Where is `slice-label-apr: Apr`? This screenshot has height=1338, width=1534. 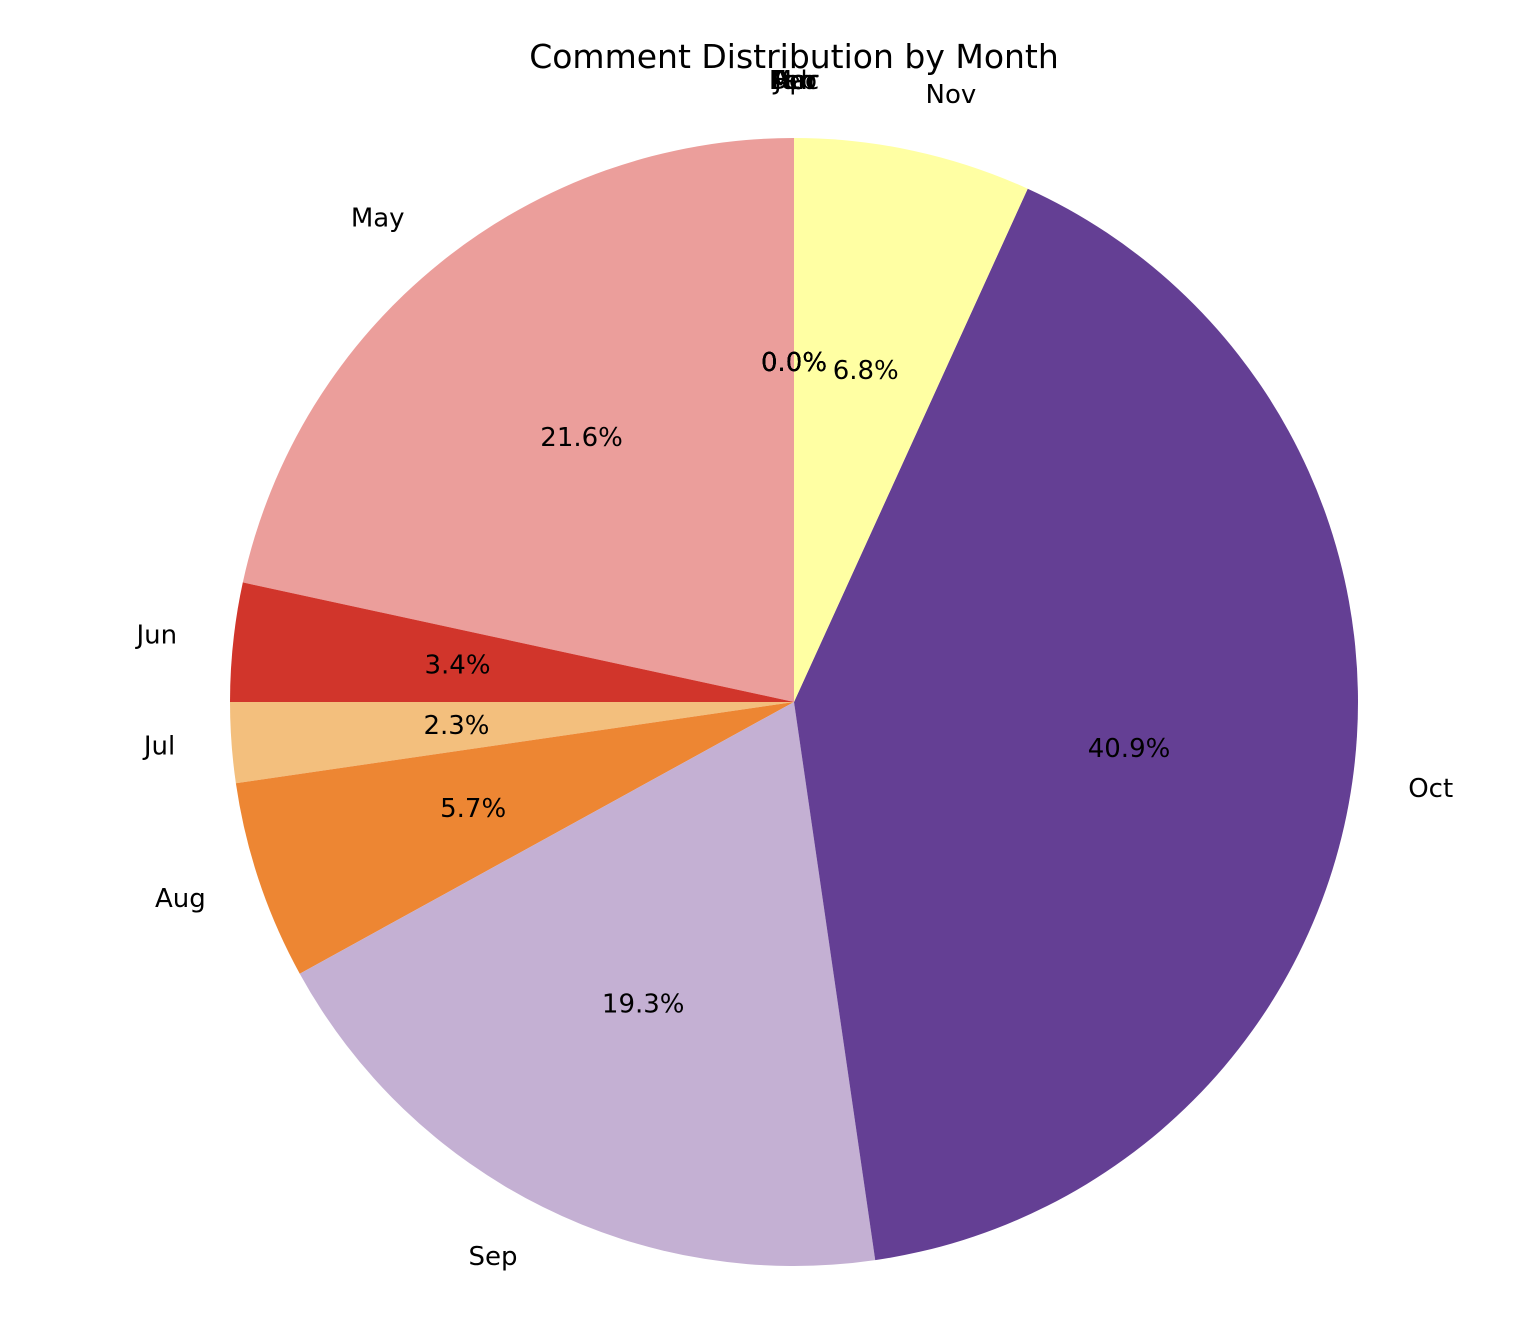
slice-label-apr: Apr is located at coordinates (794, 81).